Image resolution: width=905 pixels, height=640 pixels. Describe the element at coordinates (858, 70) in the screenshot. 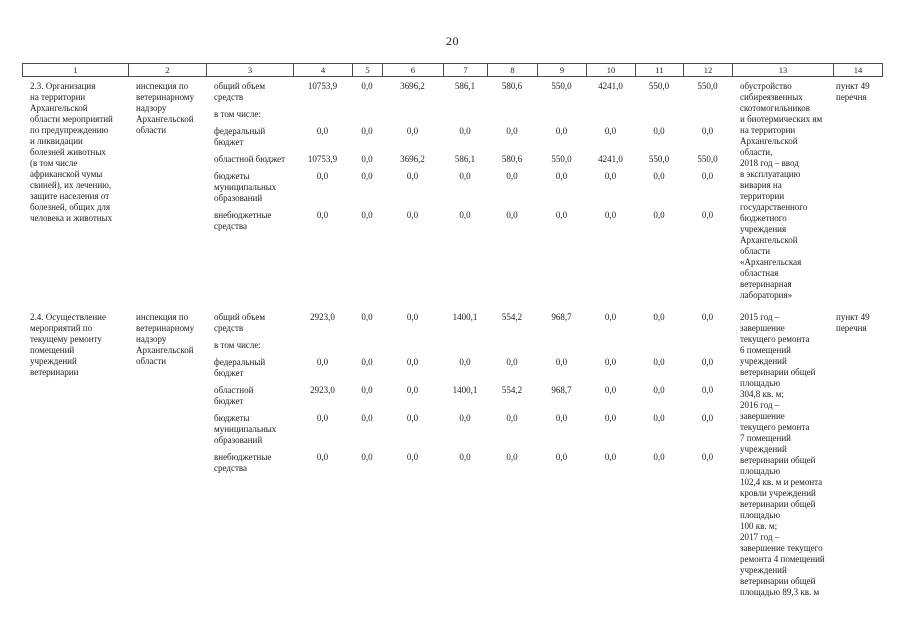

I see `column-number-header: 14` at that location.